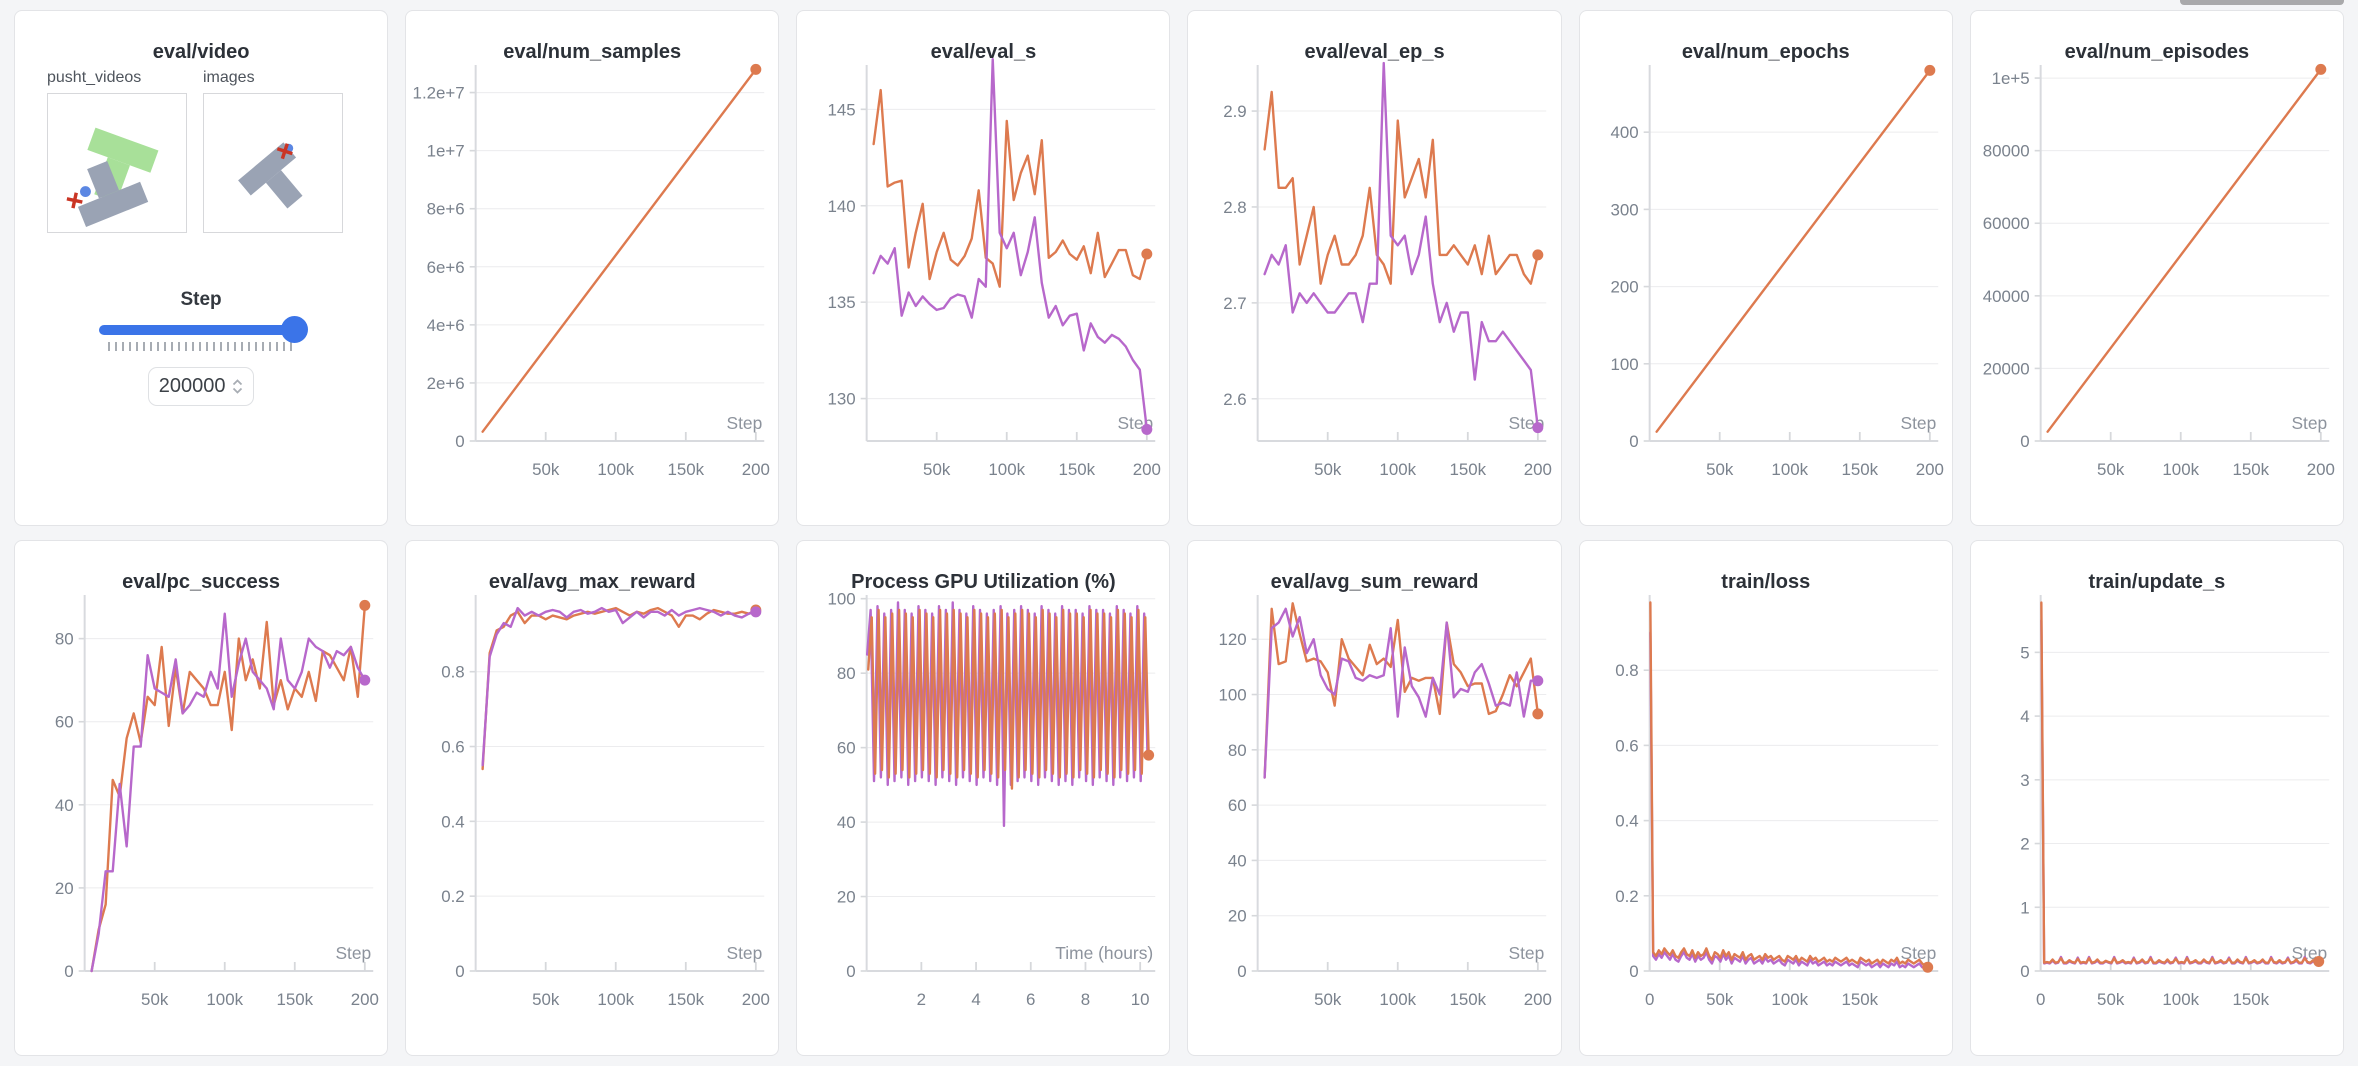 This screenshot has height=1066, width=2358. What do you see at coordinates (1374, 582) in the screenshot?
I see `chart-title: eval/avg_sum_reward` at bounding box center [1374, 582].